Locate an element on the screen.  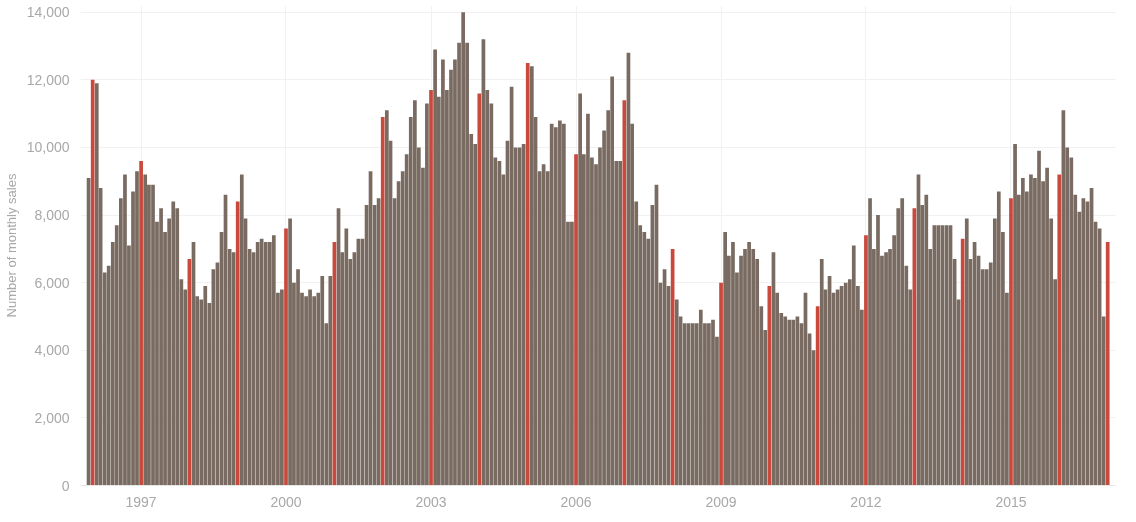
y-tick-label: 4,000 is located at coordinates (52, 350).